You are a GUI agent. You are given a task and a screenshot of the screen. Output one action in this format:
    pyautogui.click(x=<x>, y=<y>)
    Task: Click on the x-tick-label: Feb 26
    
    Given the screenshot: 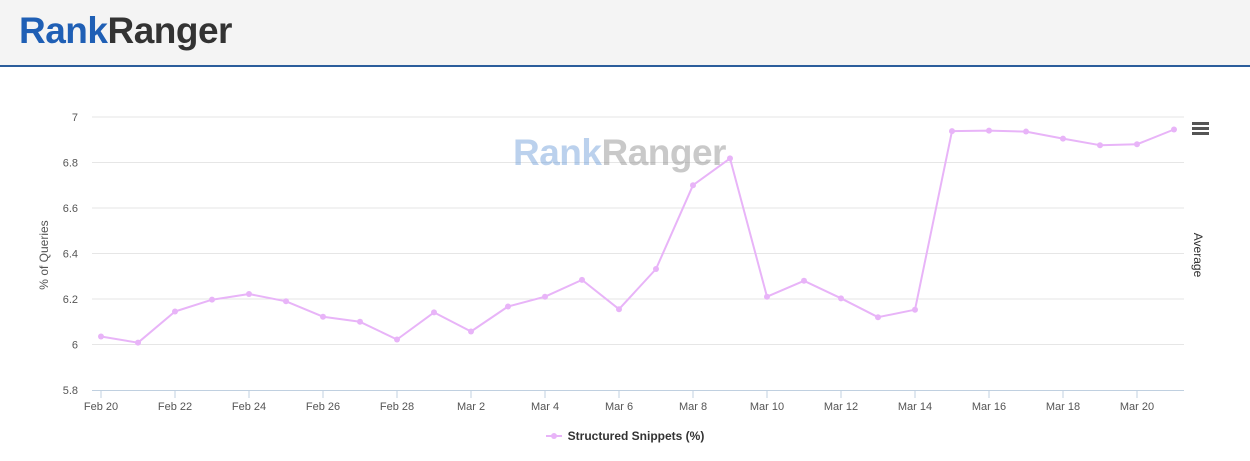 What is the action you would take?
    pyautogui.click(x=323, y=407)
    